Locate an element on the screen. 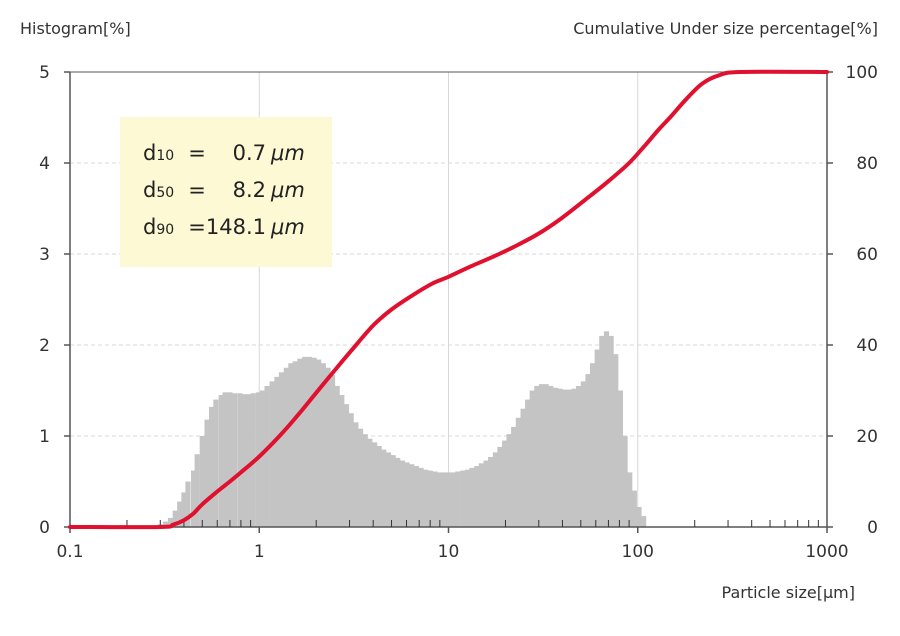 The image size is (900, 636). left-y-tick-label: 5 is located at coordinates (44, 73).